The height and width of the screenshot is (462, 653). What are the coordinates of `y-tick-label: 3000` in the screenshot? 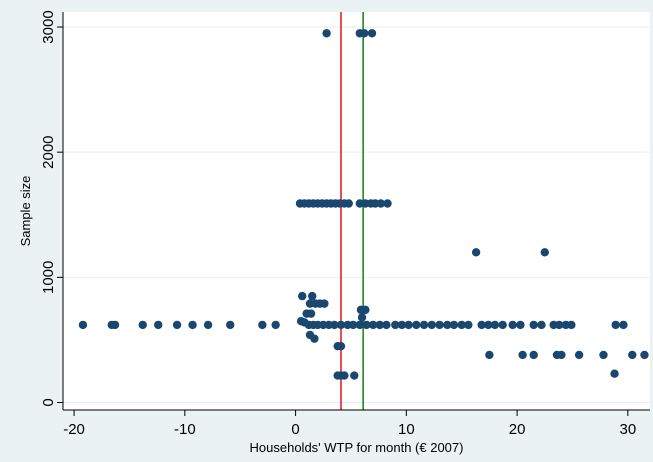 It's located at (48, 26).